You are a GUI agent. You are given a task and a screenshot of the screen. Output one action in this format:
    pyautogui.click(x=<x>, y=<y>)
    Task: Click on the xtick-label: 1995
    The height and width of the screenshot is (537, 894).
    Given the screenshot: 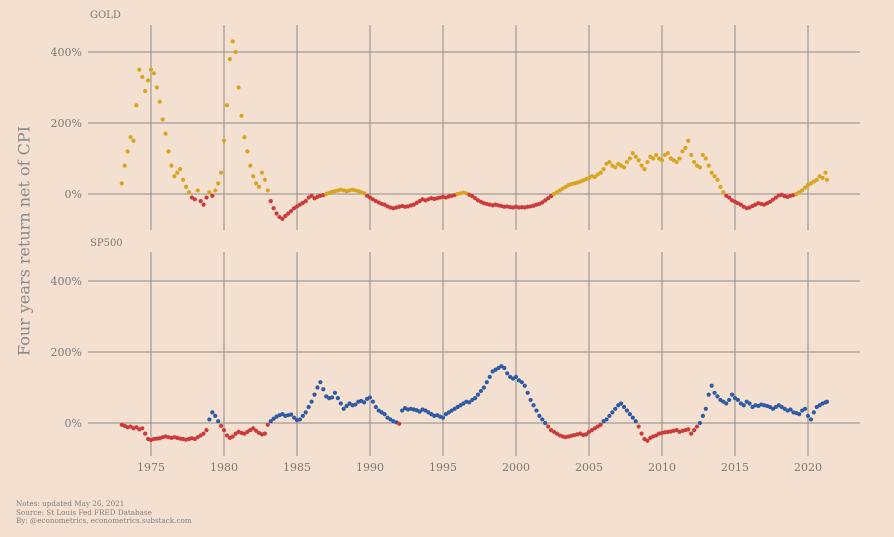 What is the action you would take?
    pyautogui.click(x=443, y=467)
    